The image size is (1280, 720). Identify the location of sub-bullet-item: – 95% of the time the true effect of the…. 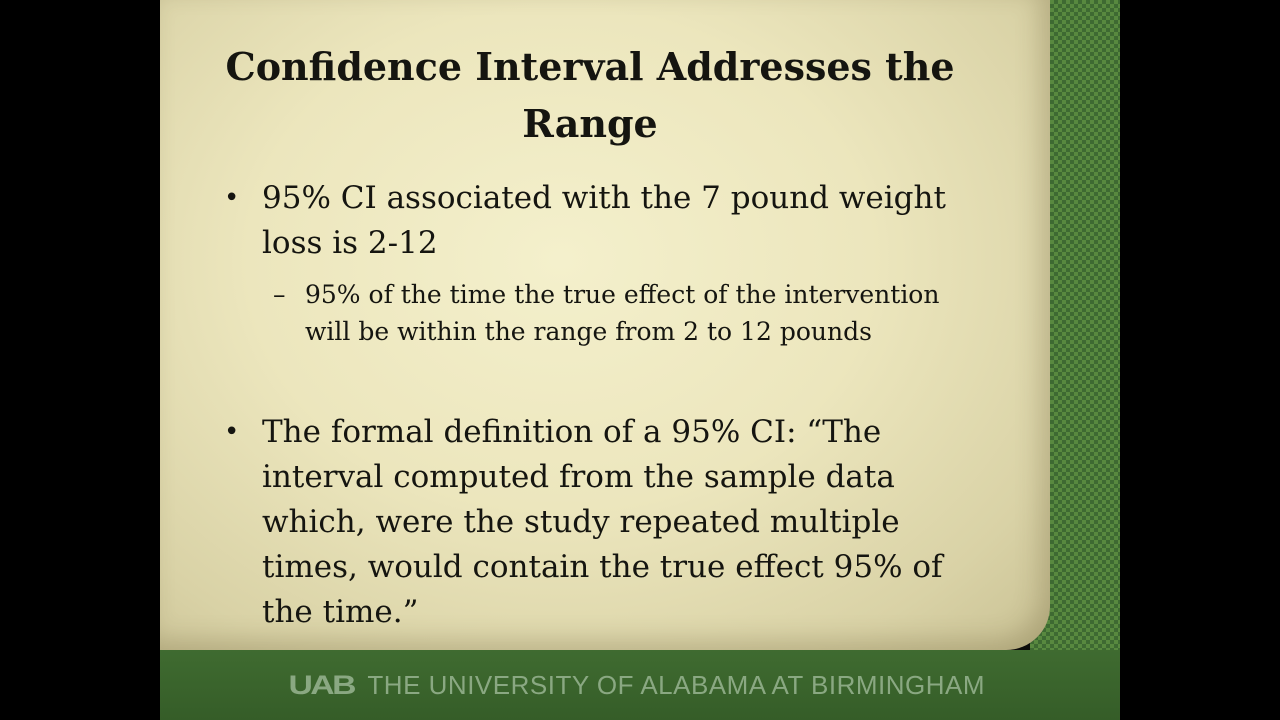
(582, 313).